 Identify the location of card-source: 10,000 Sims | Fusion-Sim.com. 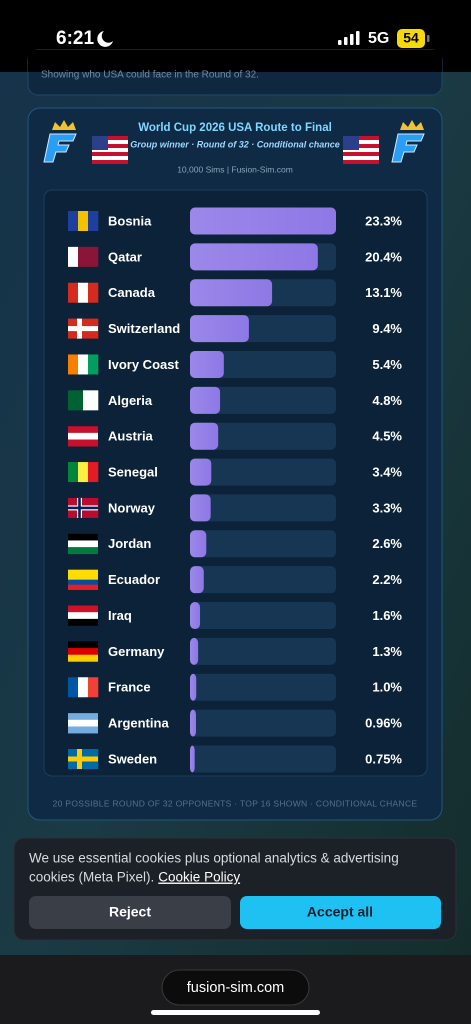
(235, 169).